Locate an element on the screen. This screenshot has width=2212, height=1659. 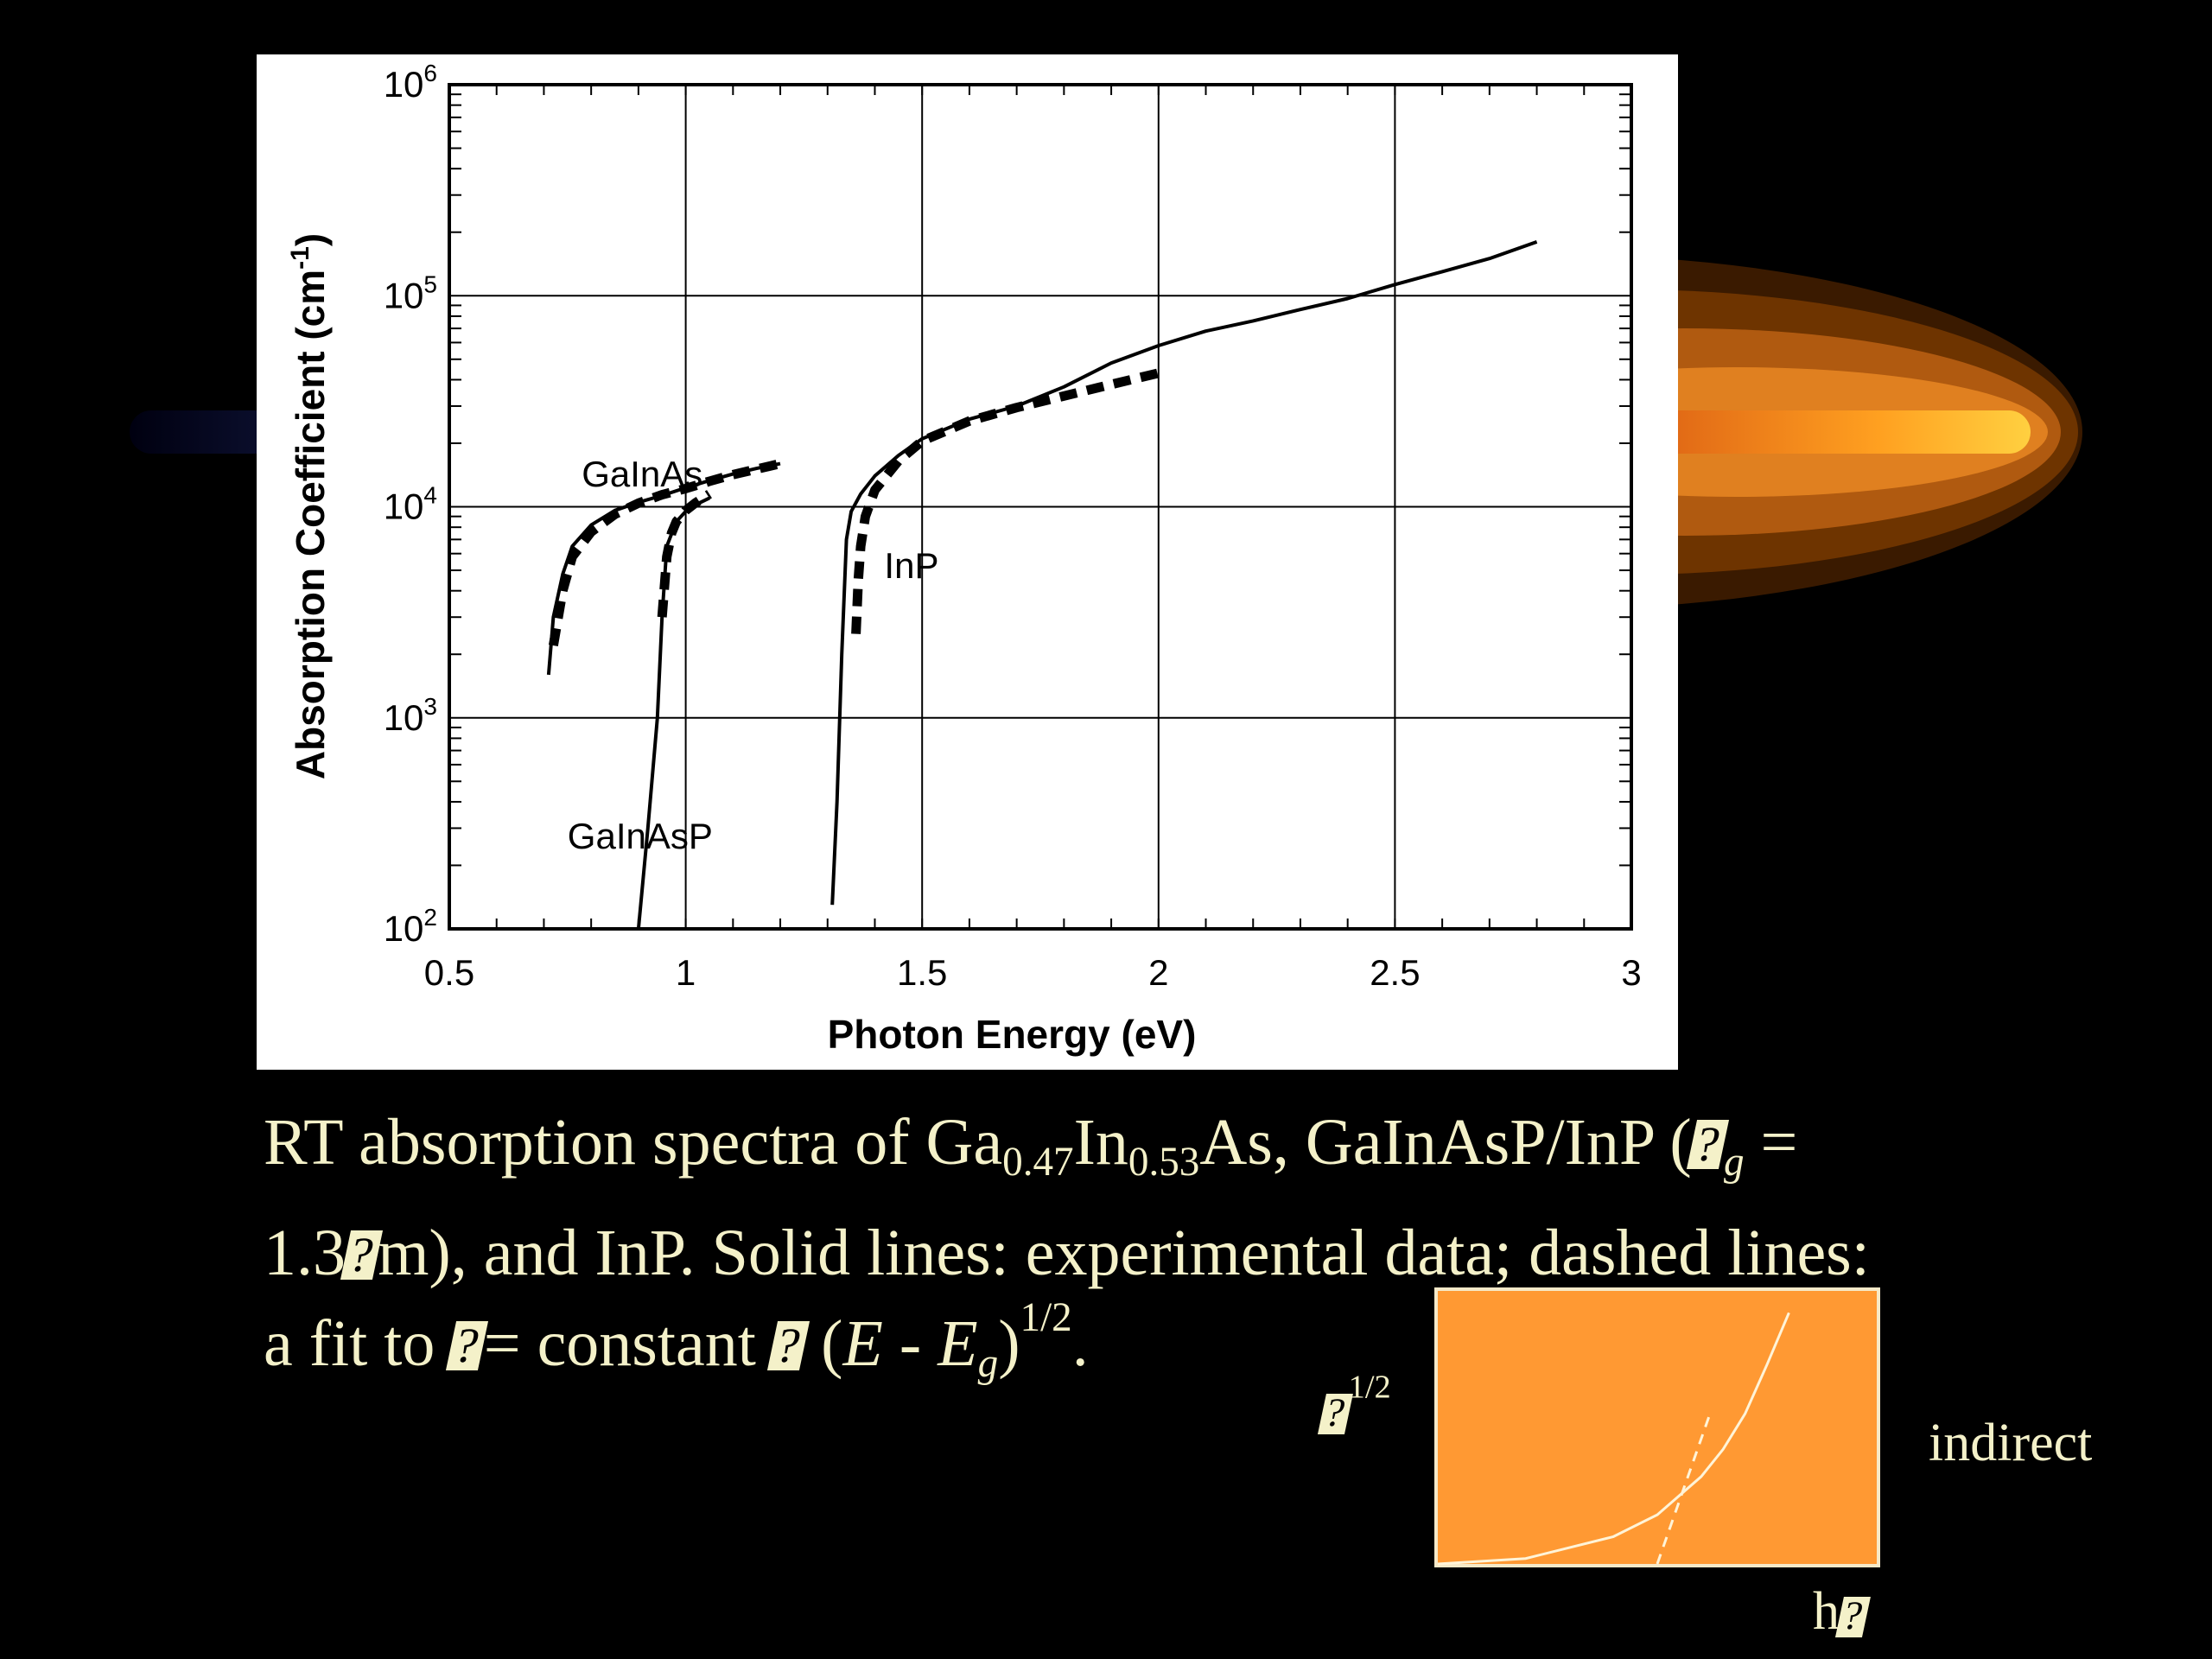
caption-superscript: 1/2 is located at coordinates (1046, 1318).